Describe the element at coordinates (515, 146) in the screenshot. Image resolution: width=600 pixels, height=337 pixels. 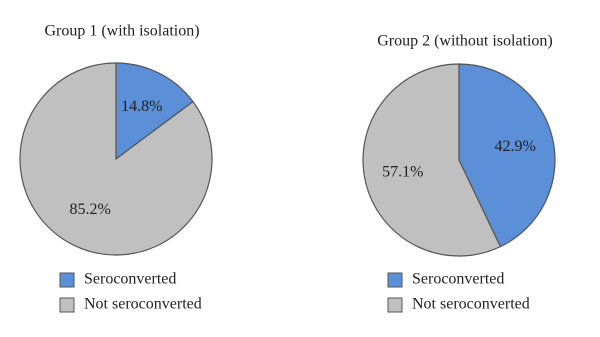
I see `data-label: 42.9%` at that location.